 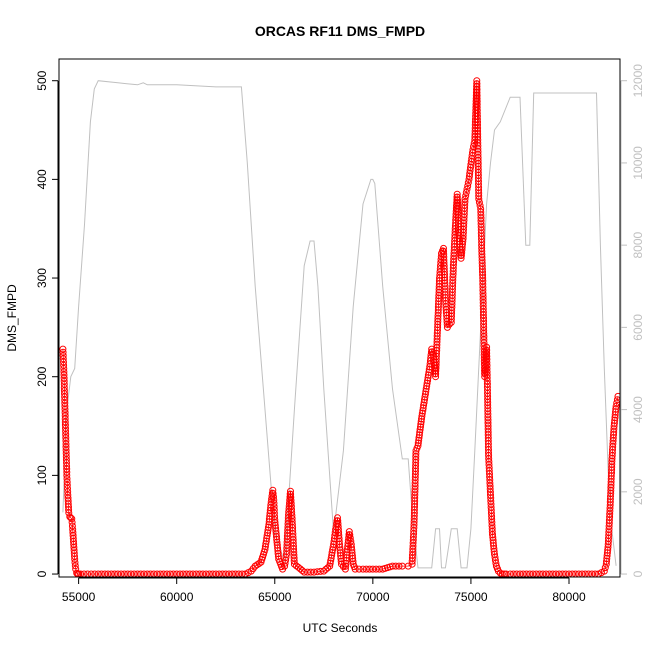 What do you see at coordinates (42, 475) in the screenshot?
I see `y-tick-label: 100` at bounding box center [42, 475].